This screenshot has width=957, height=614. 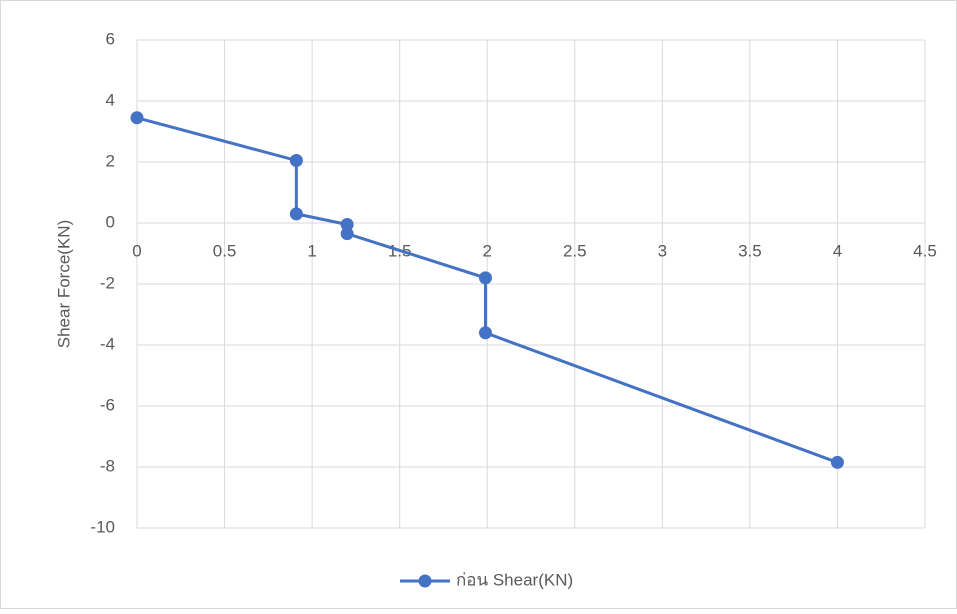 What do you see at coordinates (110, 160) in the screenshot?
I see `y-tick-label: 2` at bounding box center [110, 160].